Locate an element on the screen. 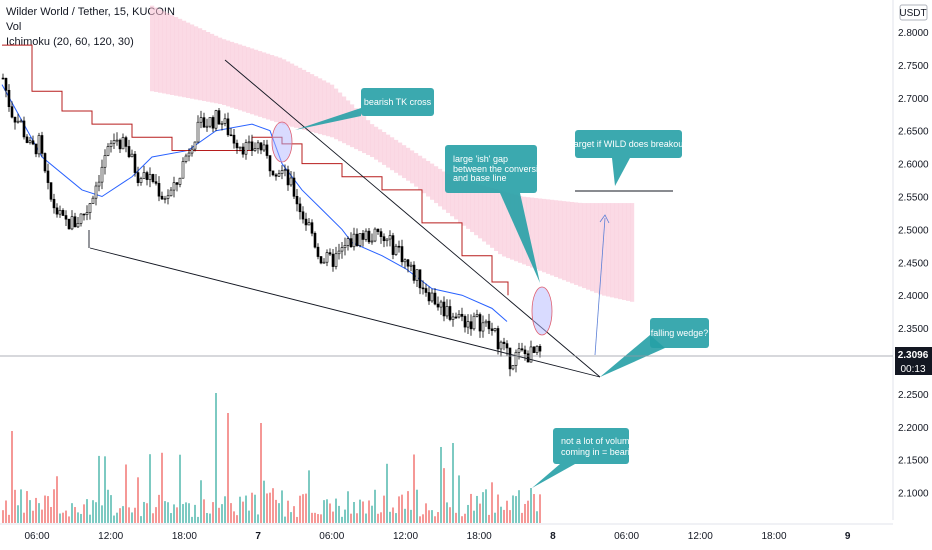  callout-text: falling wedge? is located at coordinates (680, 333).